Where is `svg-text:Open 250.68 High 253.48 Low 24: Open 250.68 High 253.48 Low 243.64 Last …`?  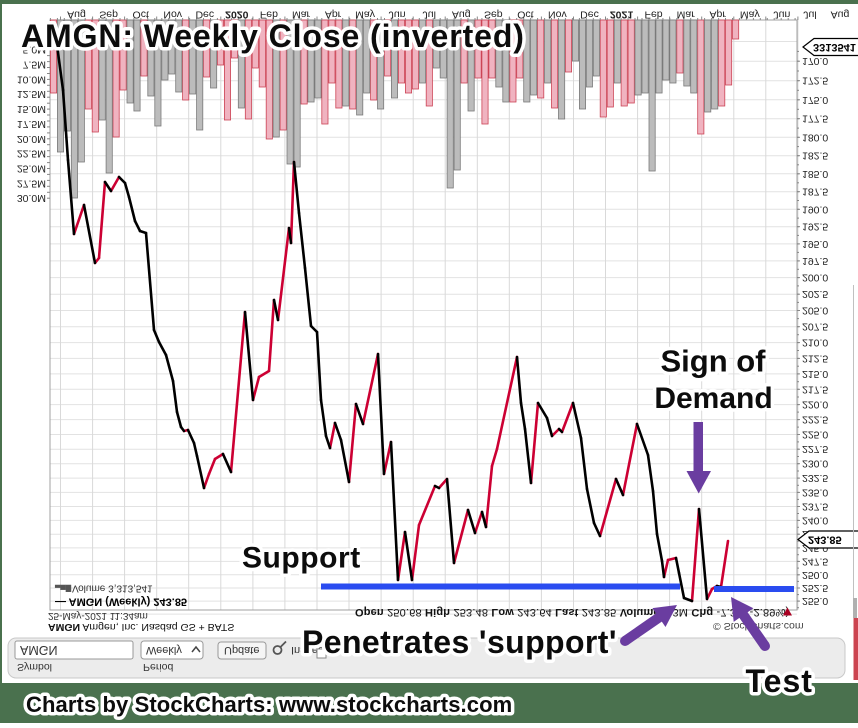
svg-text:Open 250.68 High 253.48 Low 24: Open 250.68 High 253.48 Low 243.64 Last … is located at coordinates (572, 612).